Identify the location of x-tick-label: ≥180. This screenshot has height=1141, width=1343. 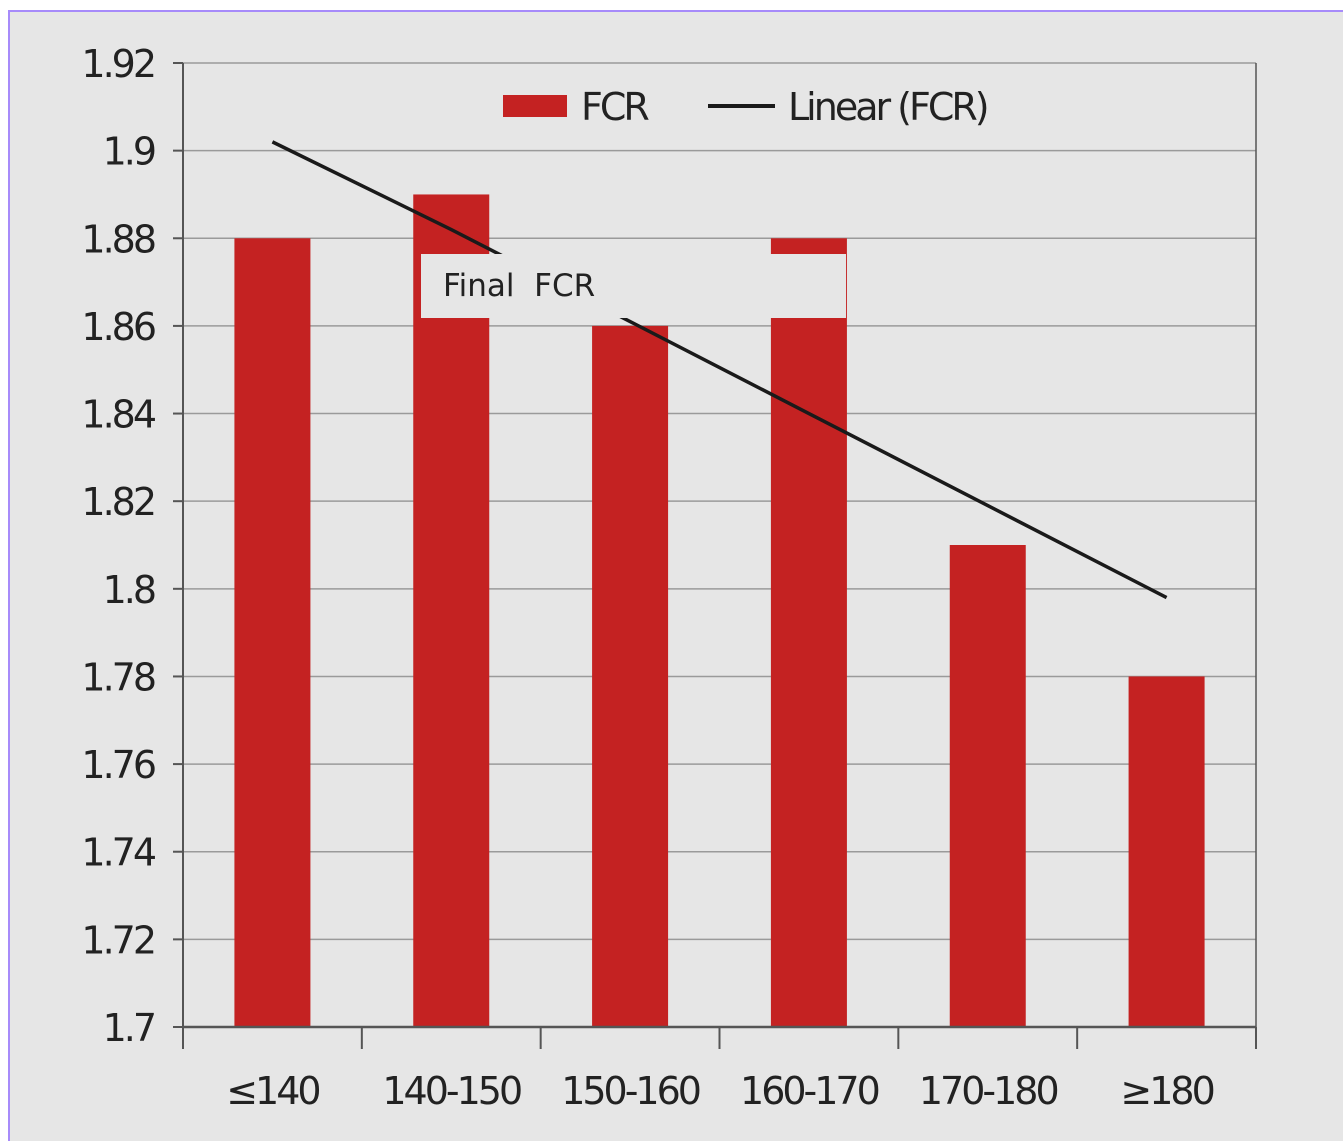
(1166, 1091).